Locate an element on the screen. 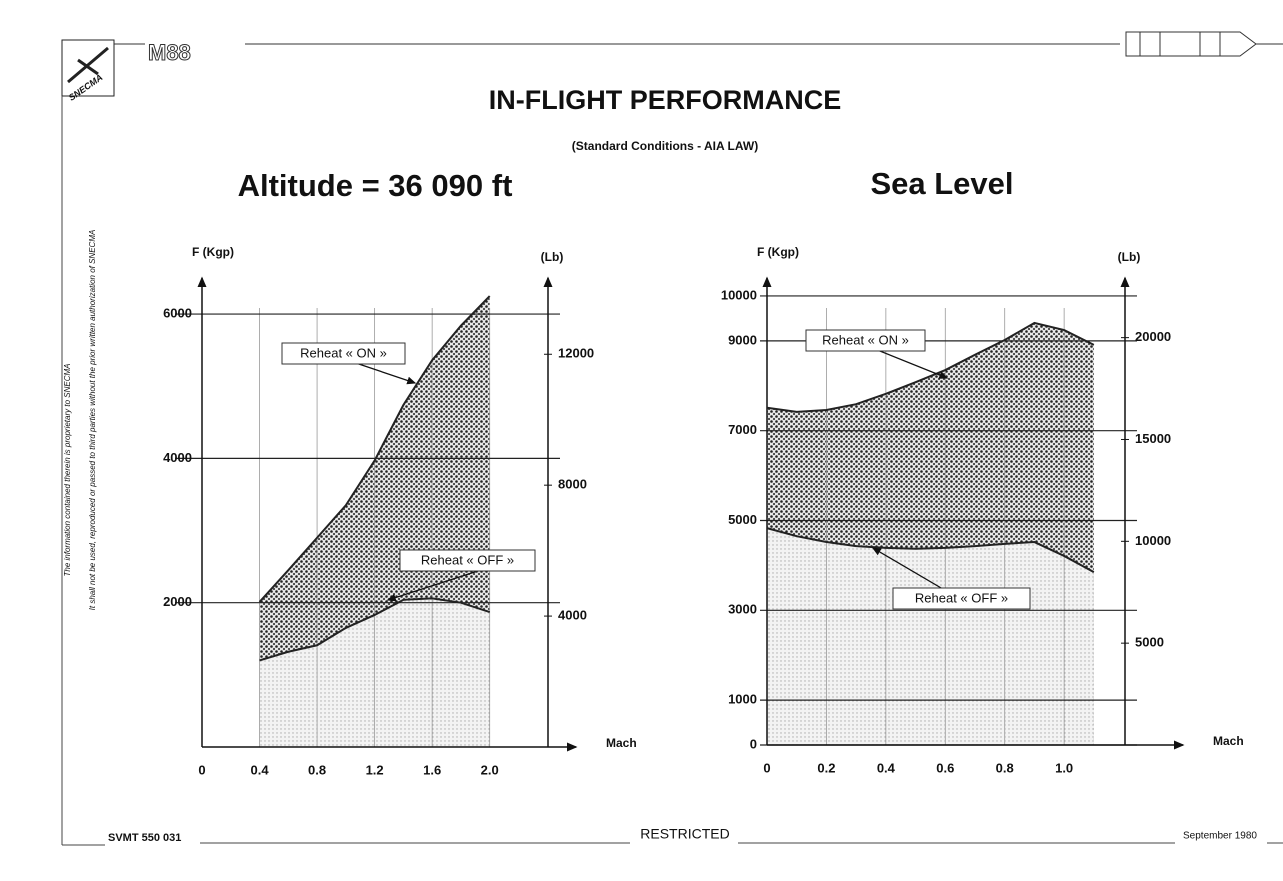 The width and height of the screenshot is (1283, 881). x-tick-label: 1.0 is located at coordinates (1064, 767).